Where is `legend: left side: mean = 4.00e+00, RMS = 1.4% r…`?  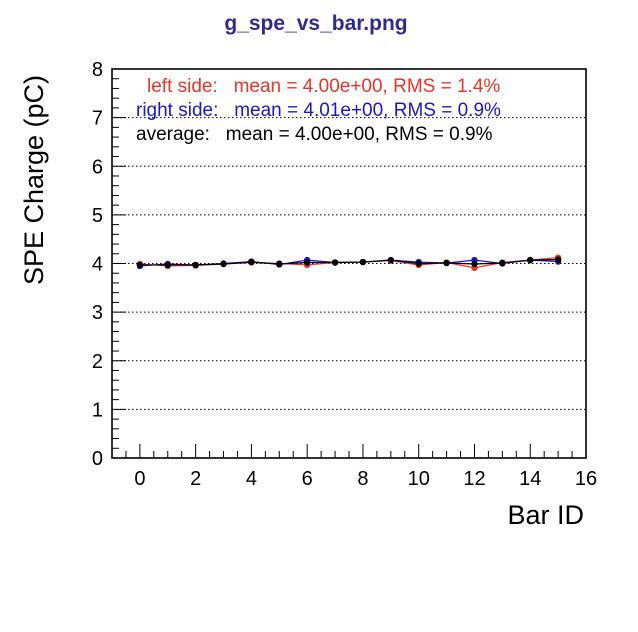 legend: left side: mean = 4.00e+00, RMS = 1.4% r… is located at coordinates (318, 110).